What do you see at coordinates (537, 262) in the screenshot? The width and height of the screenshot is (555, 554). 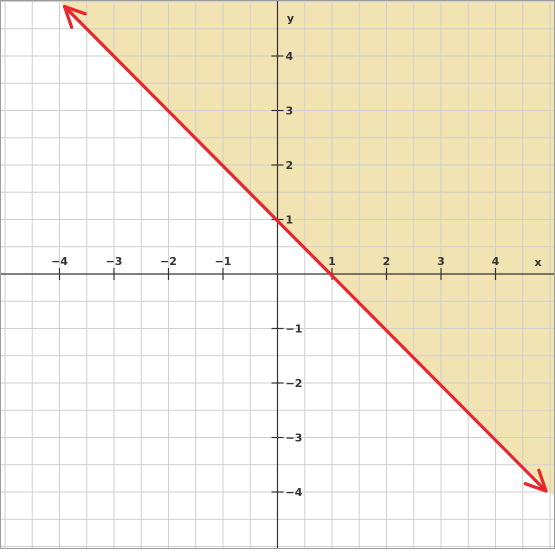 I see `x-axis-label: x` at bounding box center [537, 262].